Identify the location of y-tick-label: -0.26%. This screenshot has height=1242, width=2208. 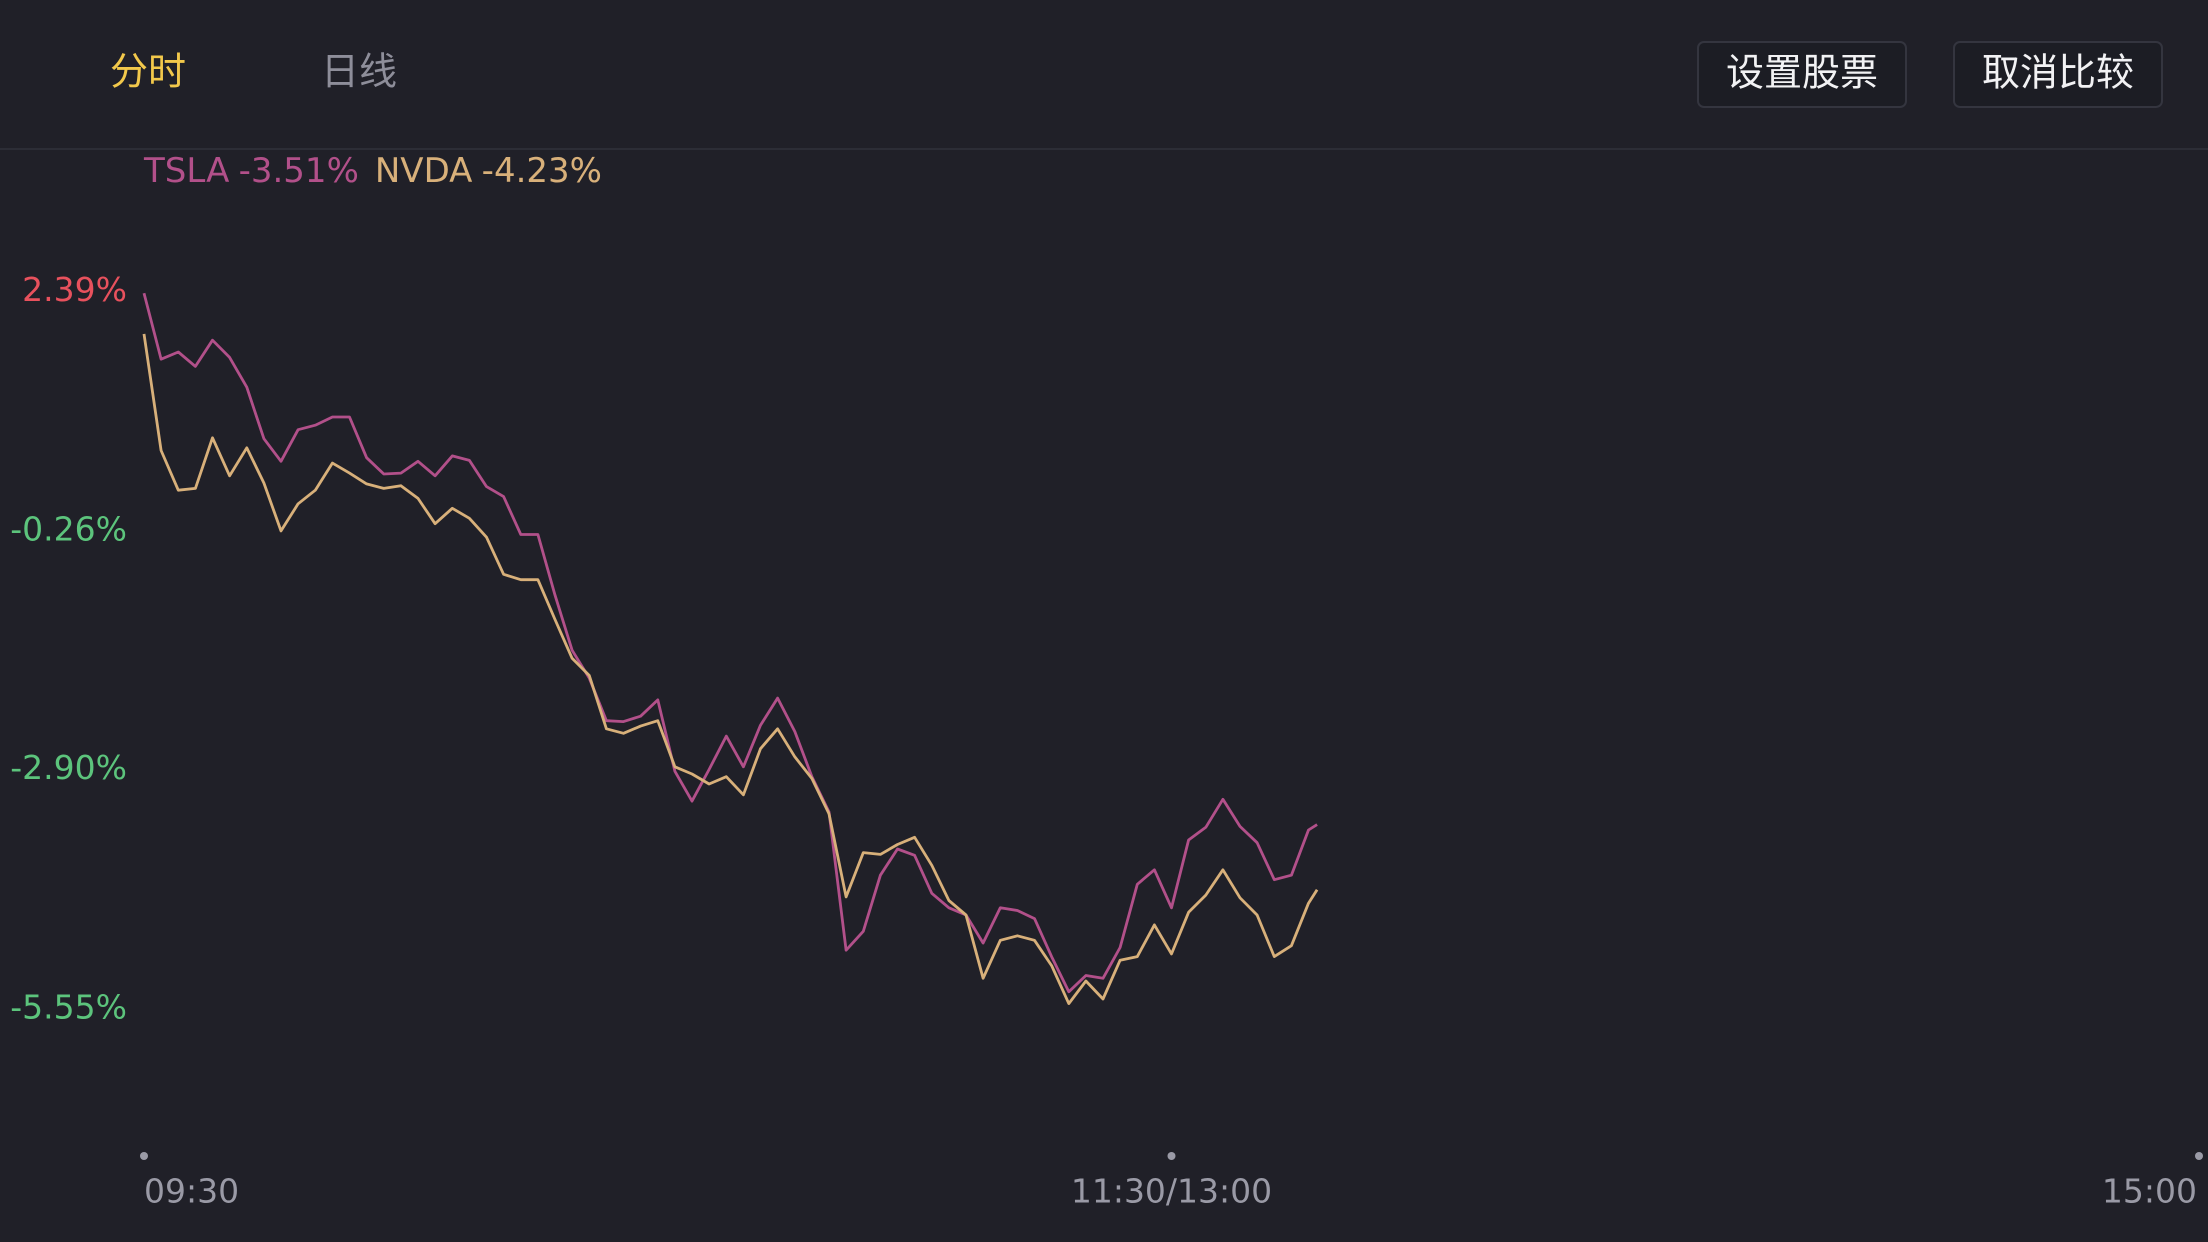
(68, 528).